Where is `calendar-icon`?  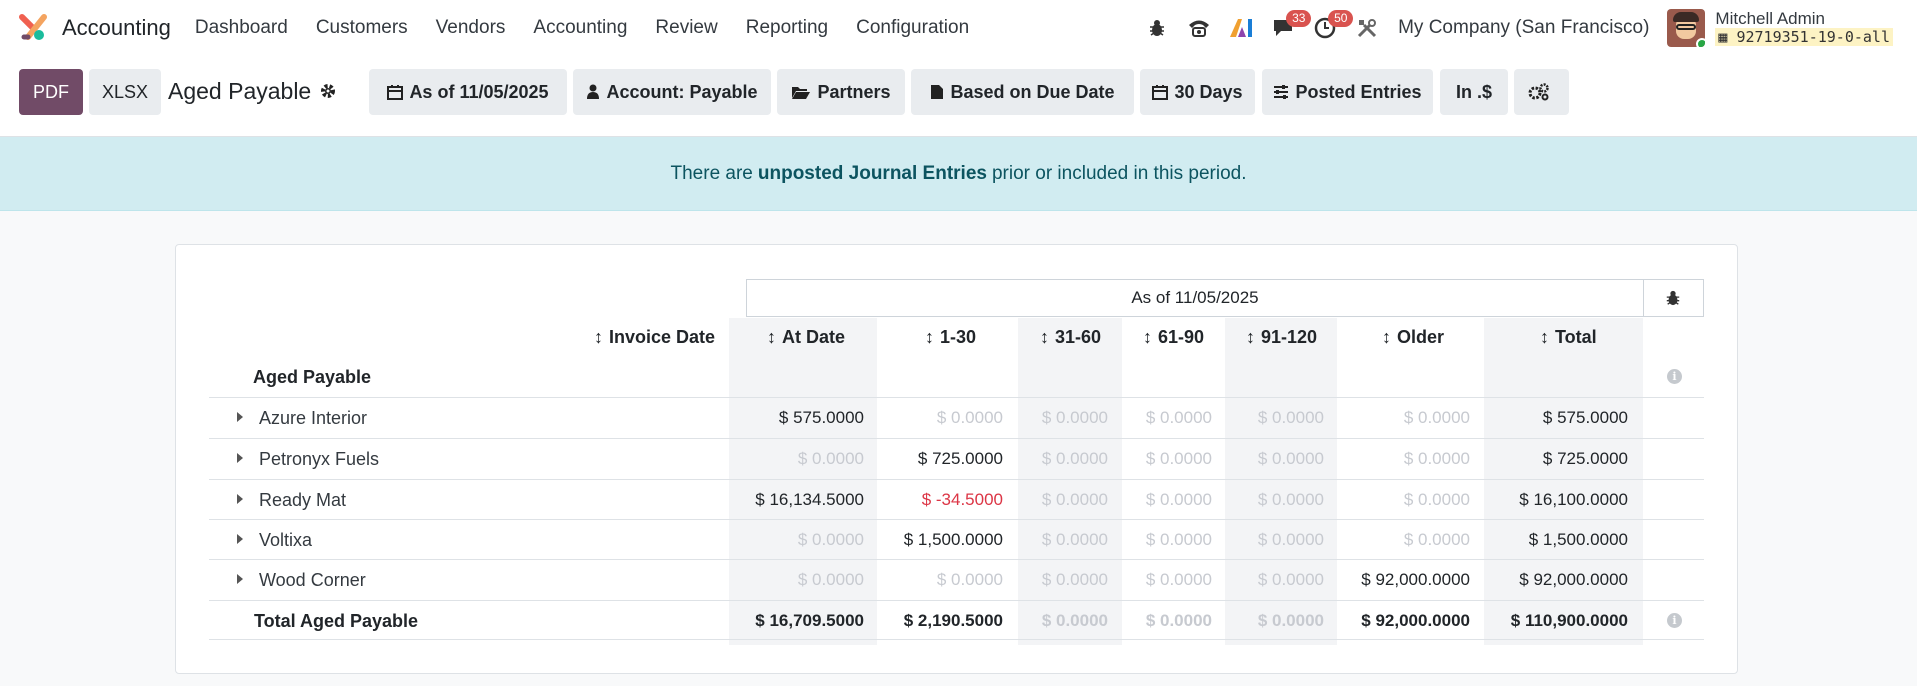
calendar-icon is located at coordinates (1160, 92).